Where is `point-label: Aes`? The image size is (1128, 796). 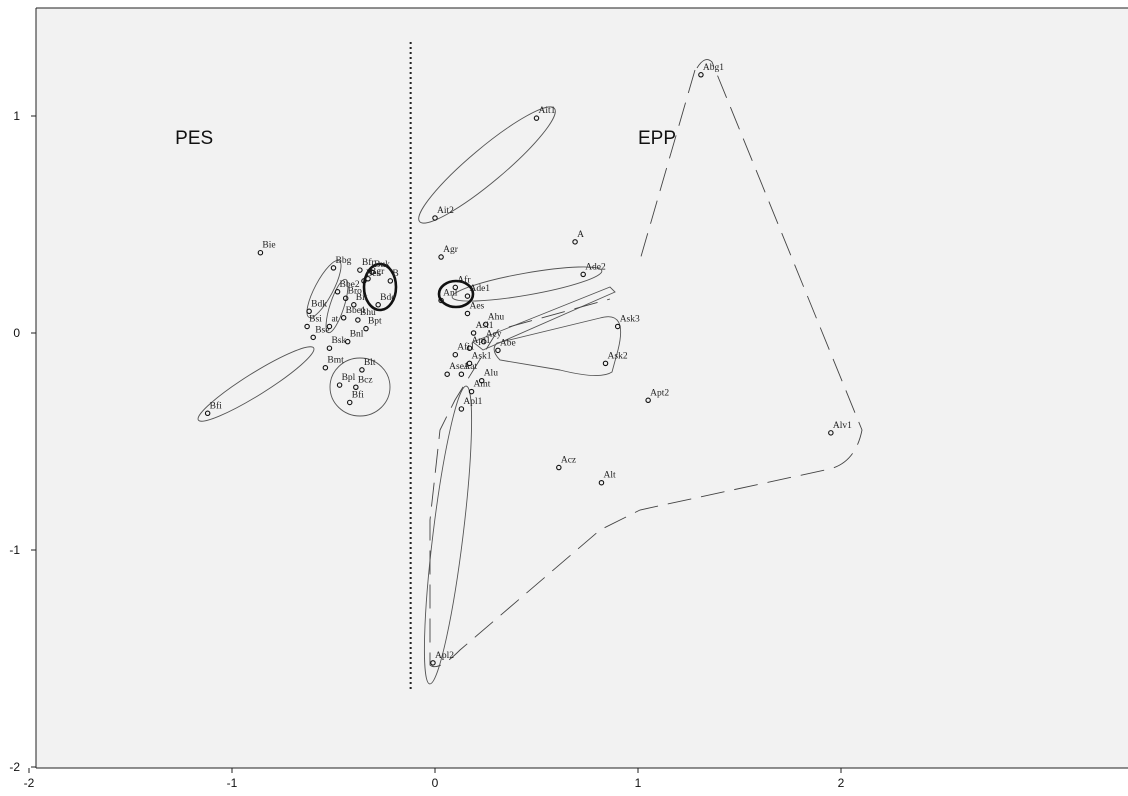
point-label: Aes is located at coordinates (476, 306).